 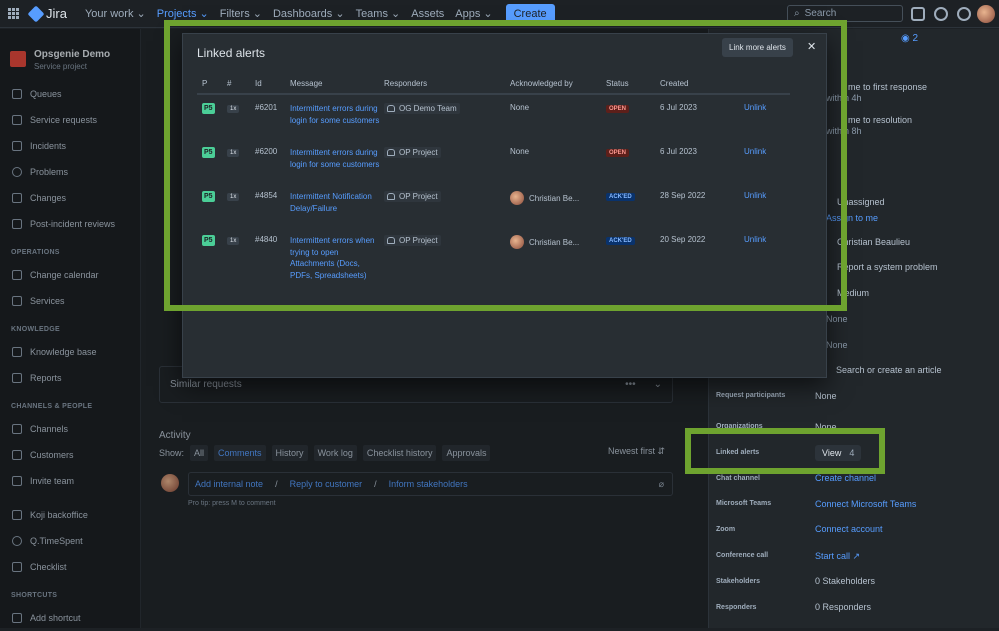 What do you see at coordinates (630, 384) in the screenshot?
I see `more-options-icon: •••` at bounding box center [630, 384].